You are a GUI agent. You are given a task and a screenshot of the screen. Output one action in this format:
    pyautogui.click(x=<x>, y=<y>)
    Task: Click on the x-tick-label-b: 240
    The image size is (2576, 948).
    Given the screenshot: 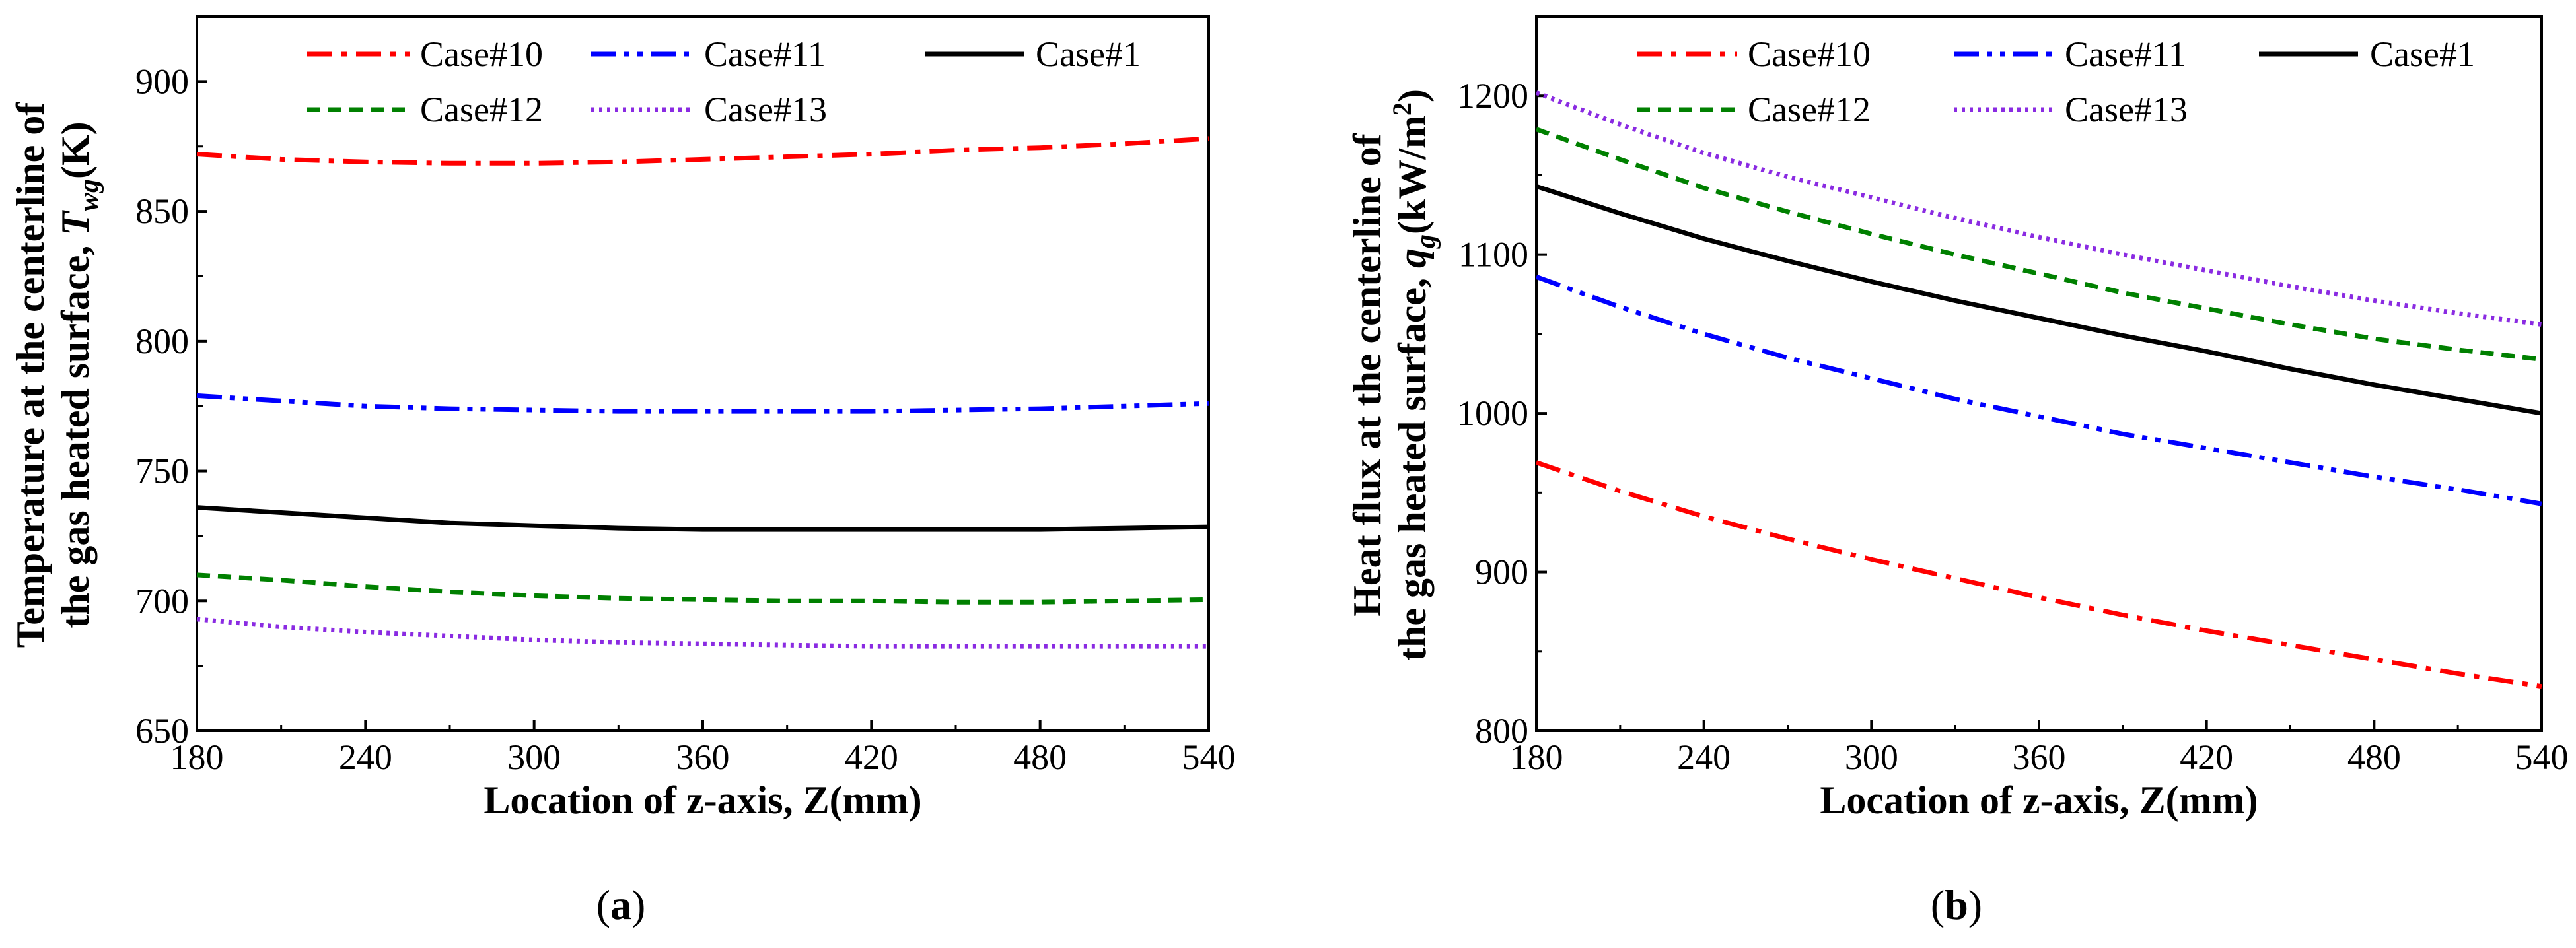 What is the action you would take?
    pyautogui.click(x=1704, y=757)
    